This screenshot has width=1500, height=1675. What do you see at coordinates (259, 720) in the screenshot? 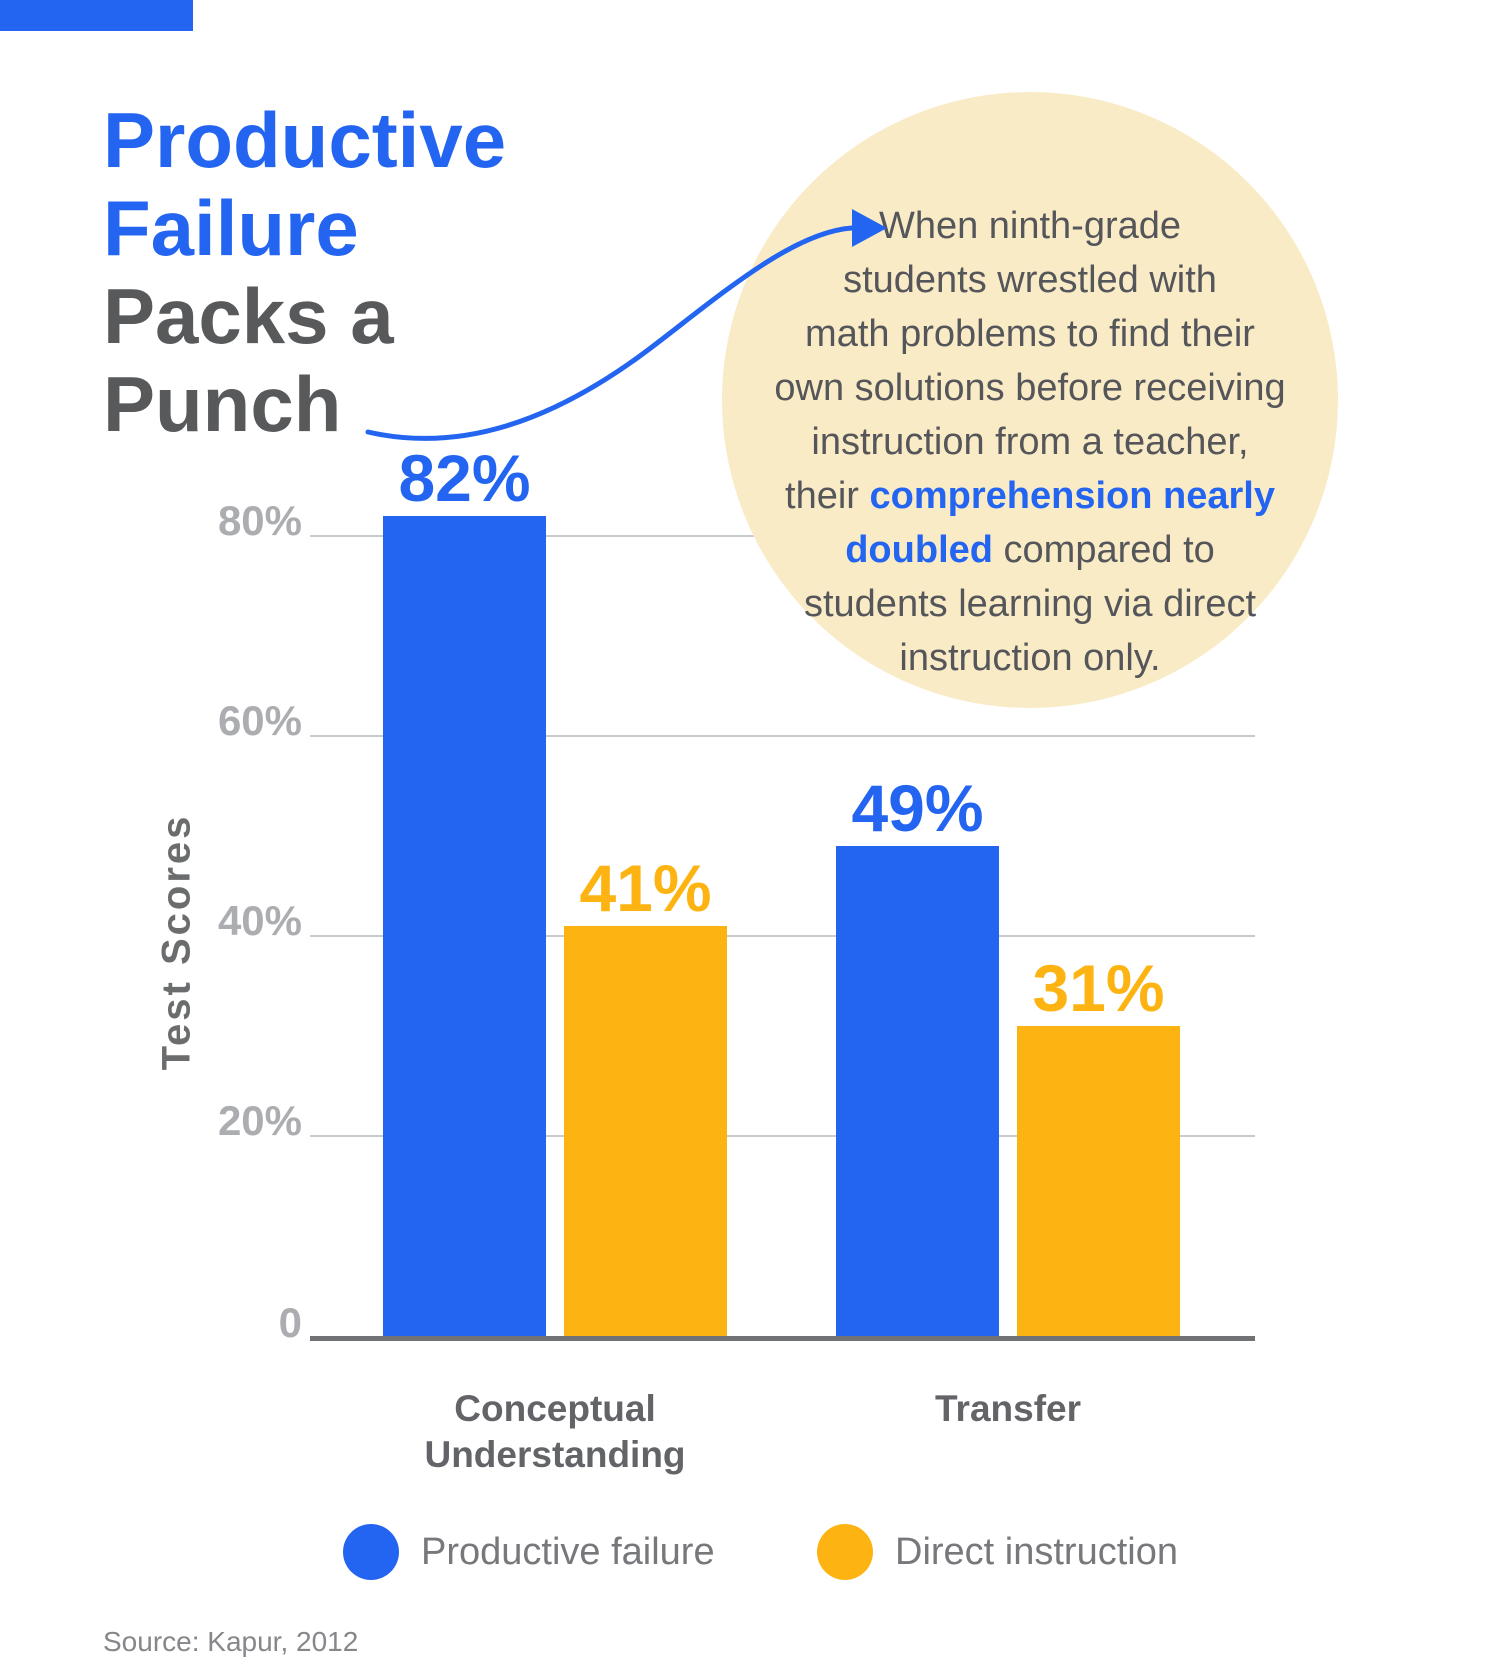
I see `y-tick-label-60: 60%` at bounding box center [259, 720].